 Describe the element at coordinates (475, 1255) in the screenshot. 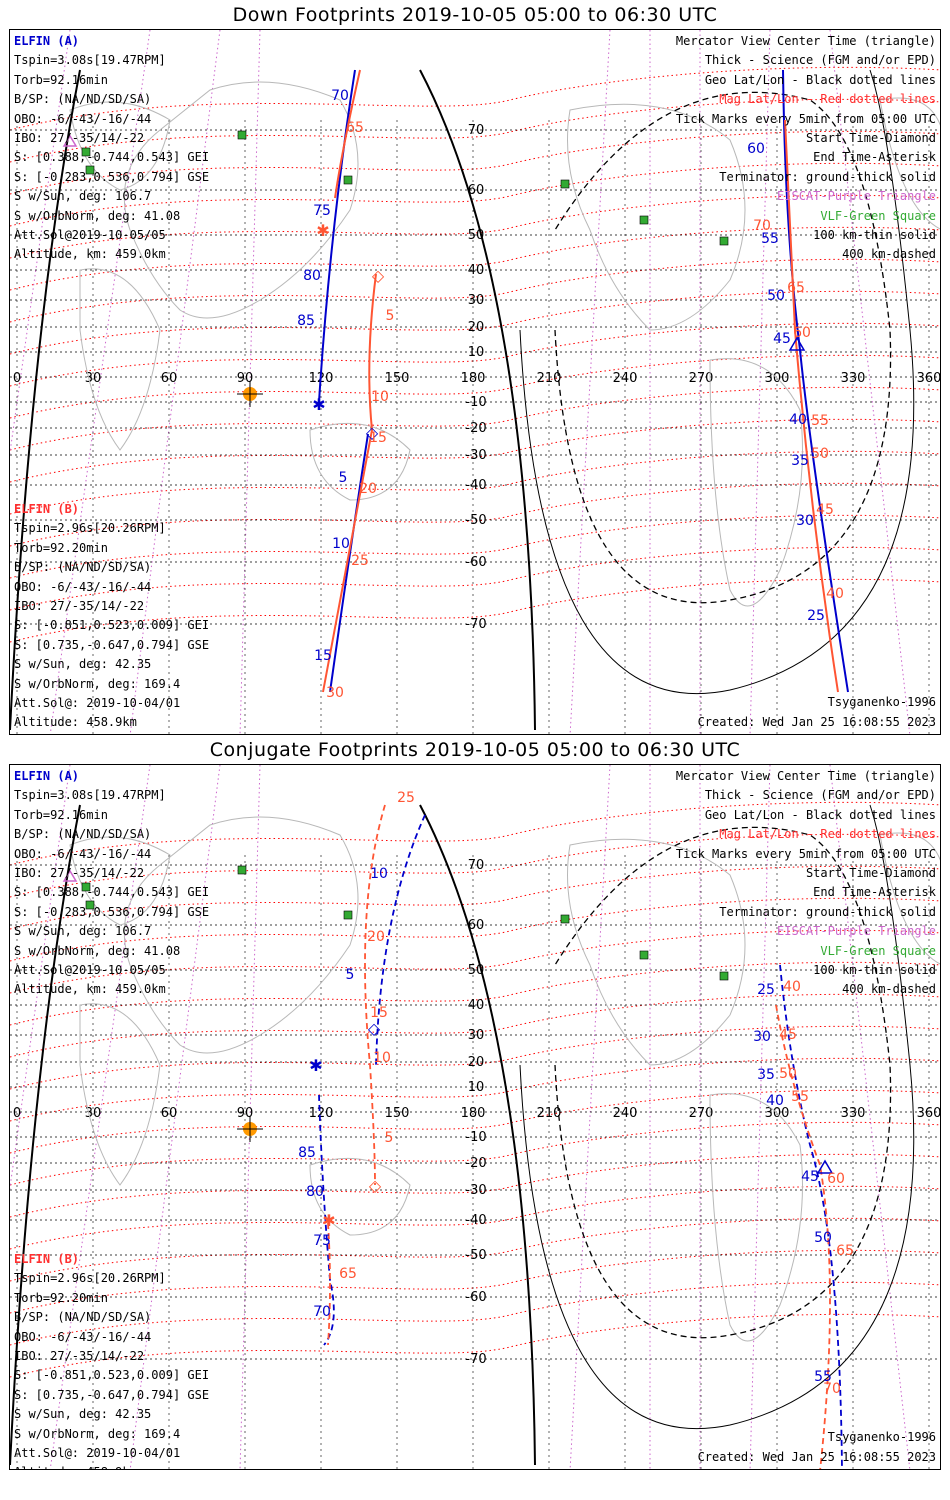

I see `lat-tick-label: -50` at that location.